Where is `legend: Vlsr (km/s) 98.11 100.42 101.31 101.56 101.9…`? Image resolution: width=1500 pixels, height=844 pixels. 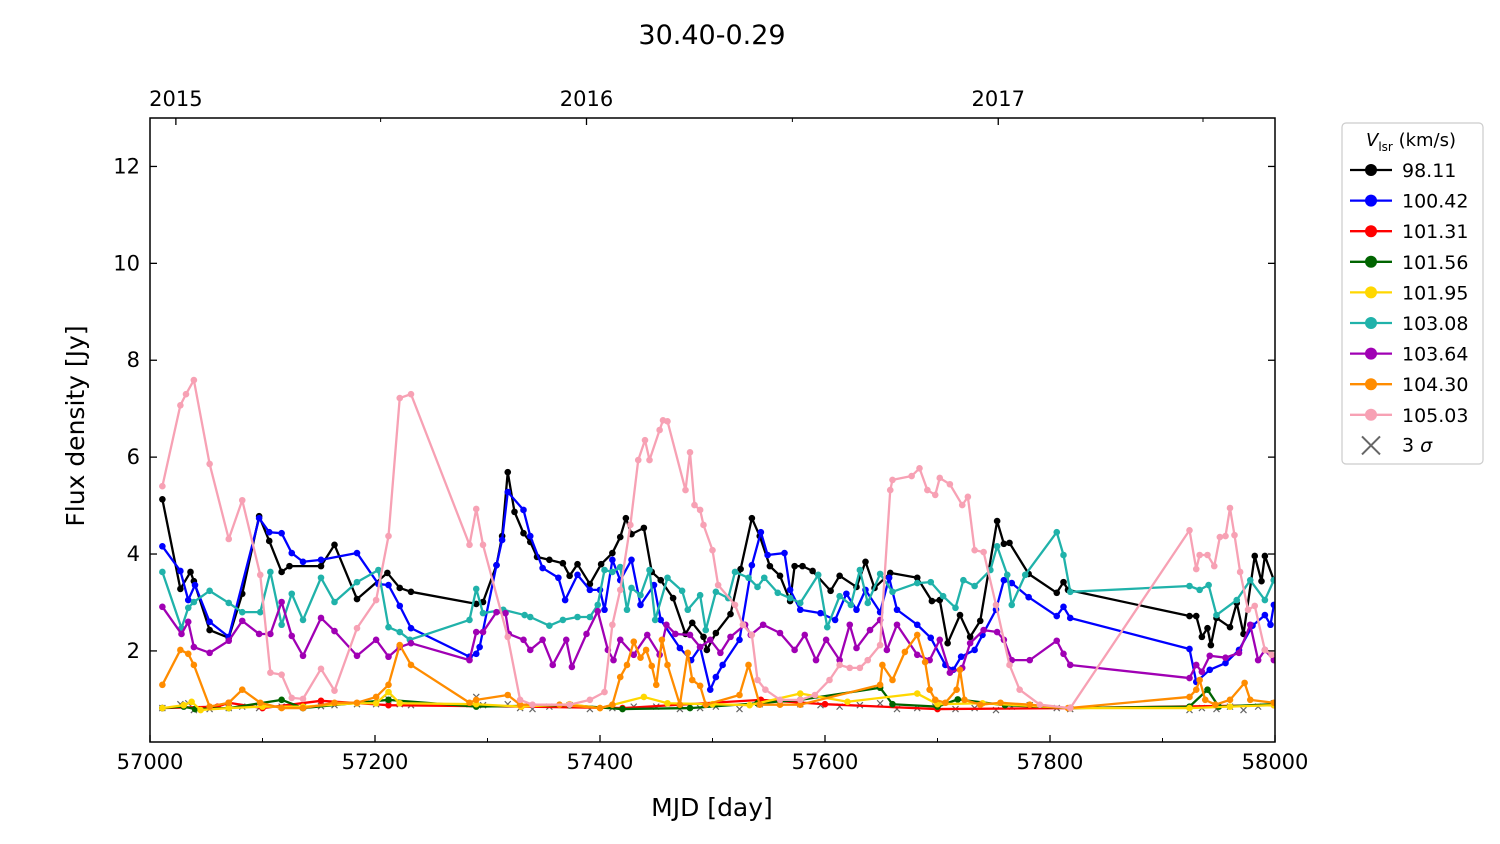 legend: Vlsr (km/s) 98.11 100.42 101.31 101.56 101.9… is located at coordinates (1412, 293).